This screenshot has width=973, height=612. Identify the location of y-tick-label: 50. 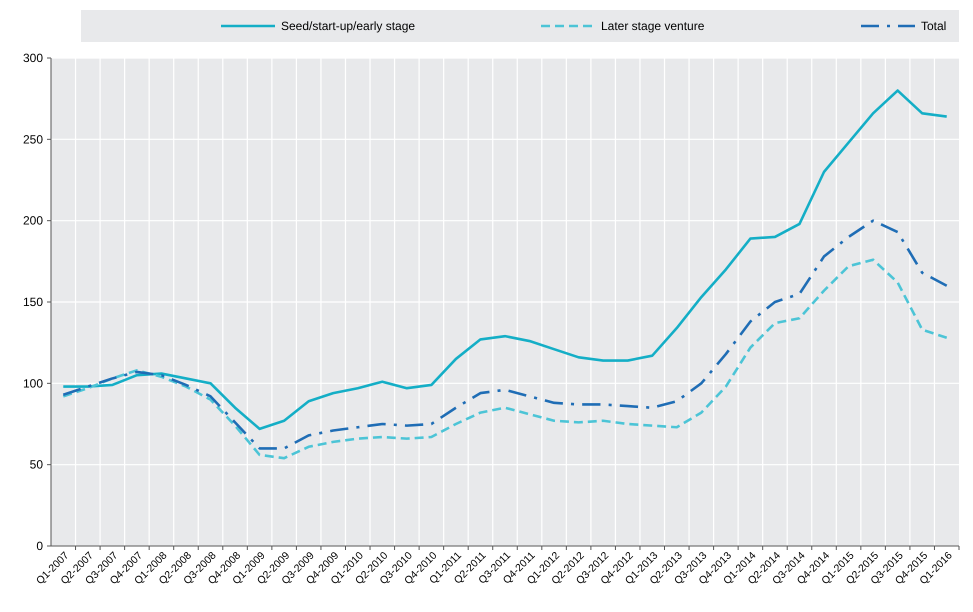
(37, 465).